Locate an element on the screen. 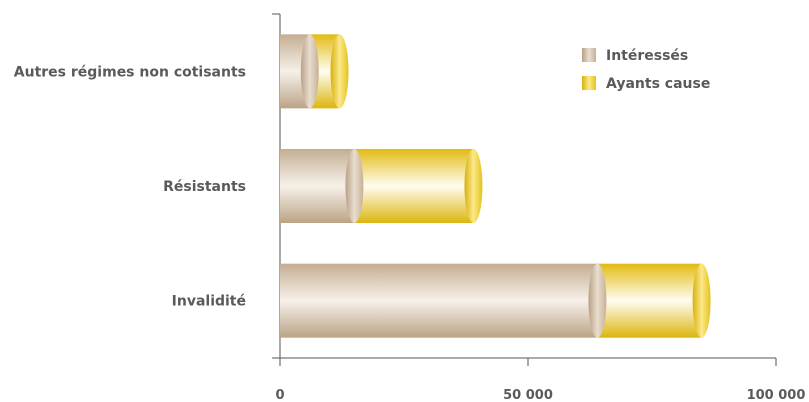 This screenshot has height=402, width=809. legend-label-1: Ayants cause is located at coordinates (658, 84).